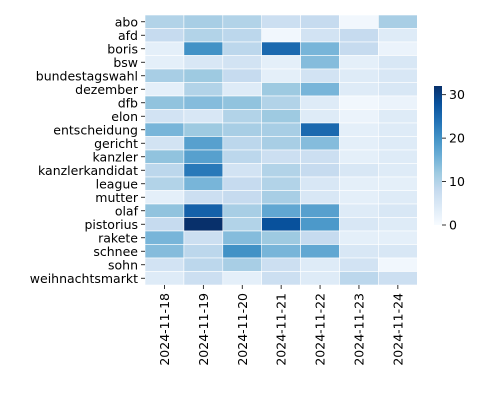 The width and height of the screenshot is (500, 404). What do you see at coordinates (128, 102) in the screenshot?
I see `y-tick-label: dfb` at bounding box center [128, 102].